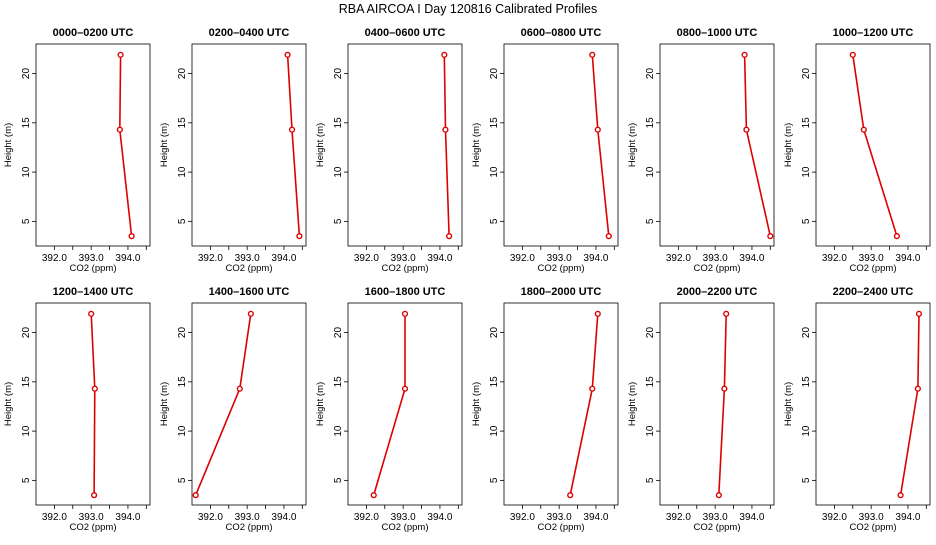  I want to click on panel-title: 0600–0800 UTC, so click(561, 33).